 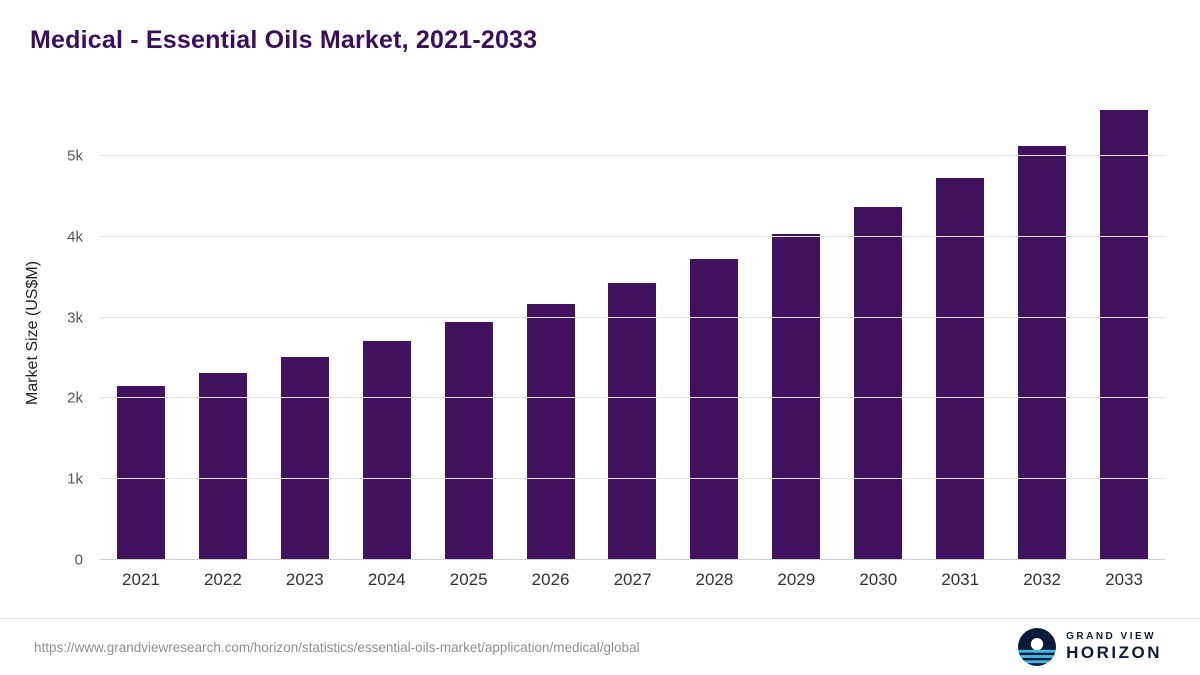 I want to click on bar-slot-2031, so click(x=960, y=332).